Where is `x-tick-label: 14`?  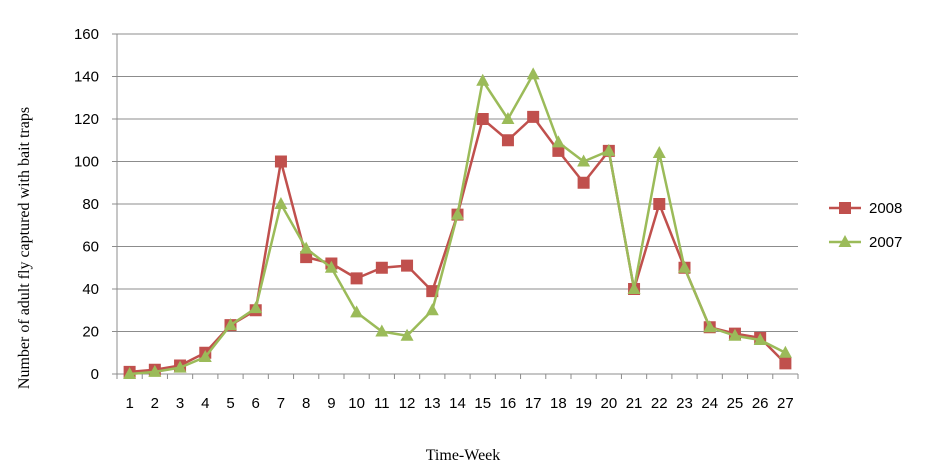
x-tick-label: 14 is located at coordinates (457, 403).